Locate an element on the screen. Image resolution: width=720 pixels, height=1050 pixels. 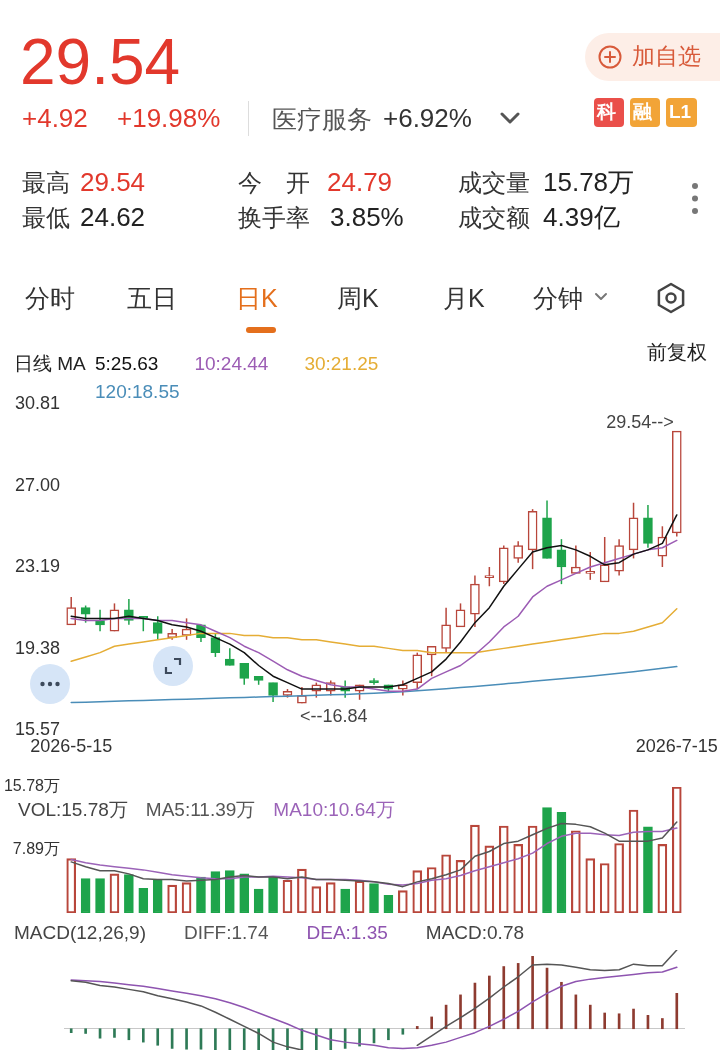
y-tick-label: 30.81 is located at coordinates (37, 402).